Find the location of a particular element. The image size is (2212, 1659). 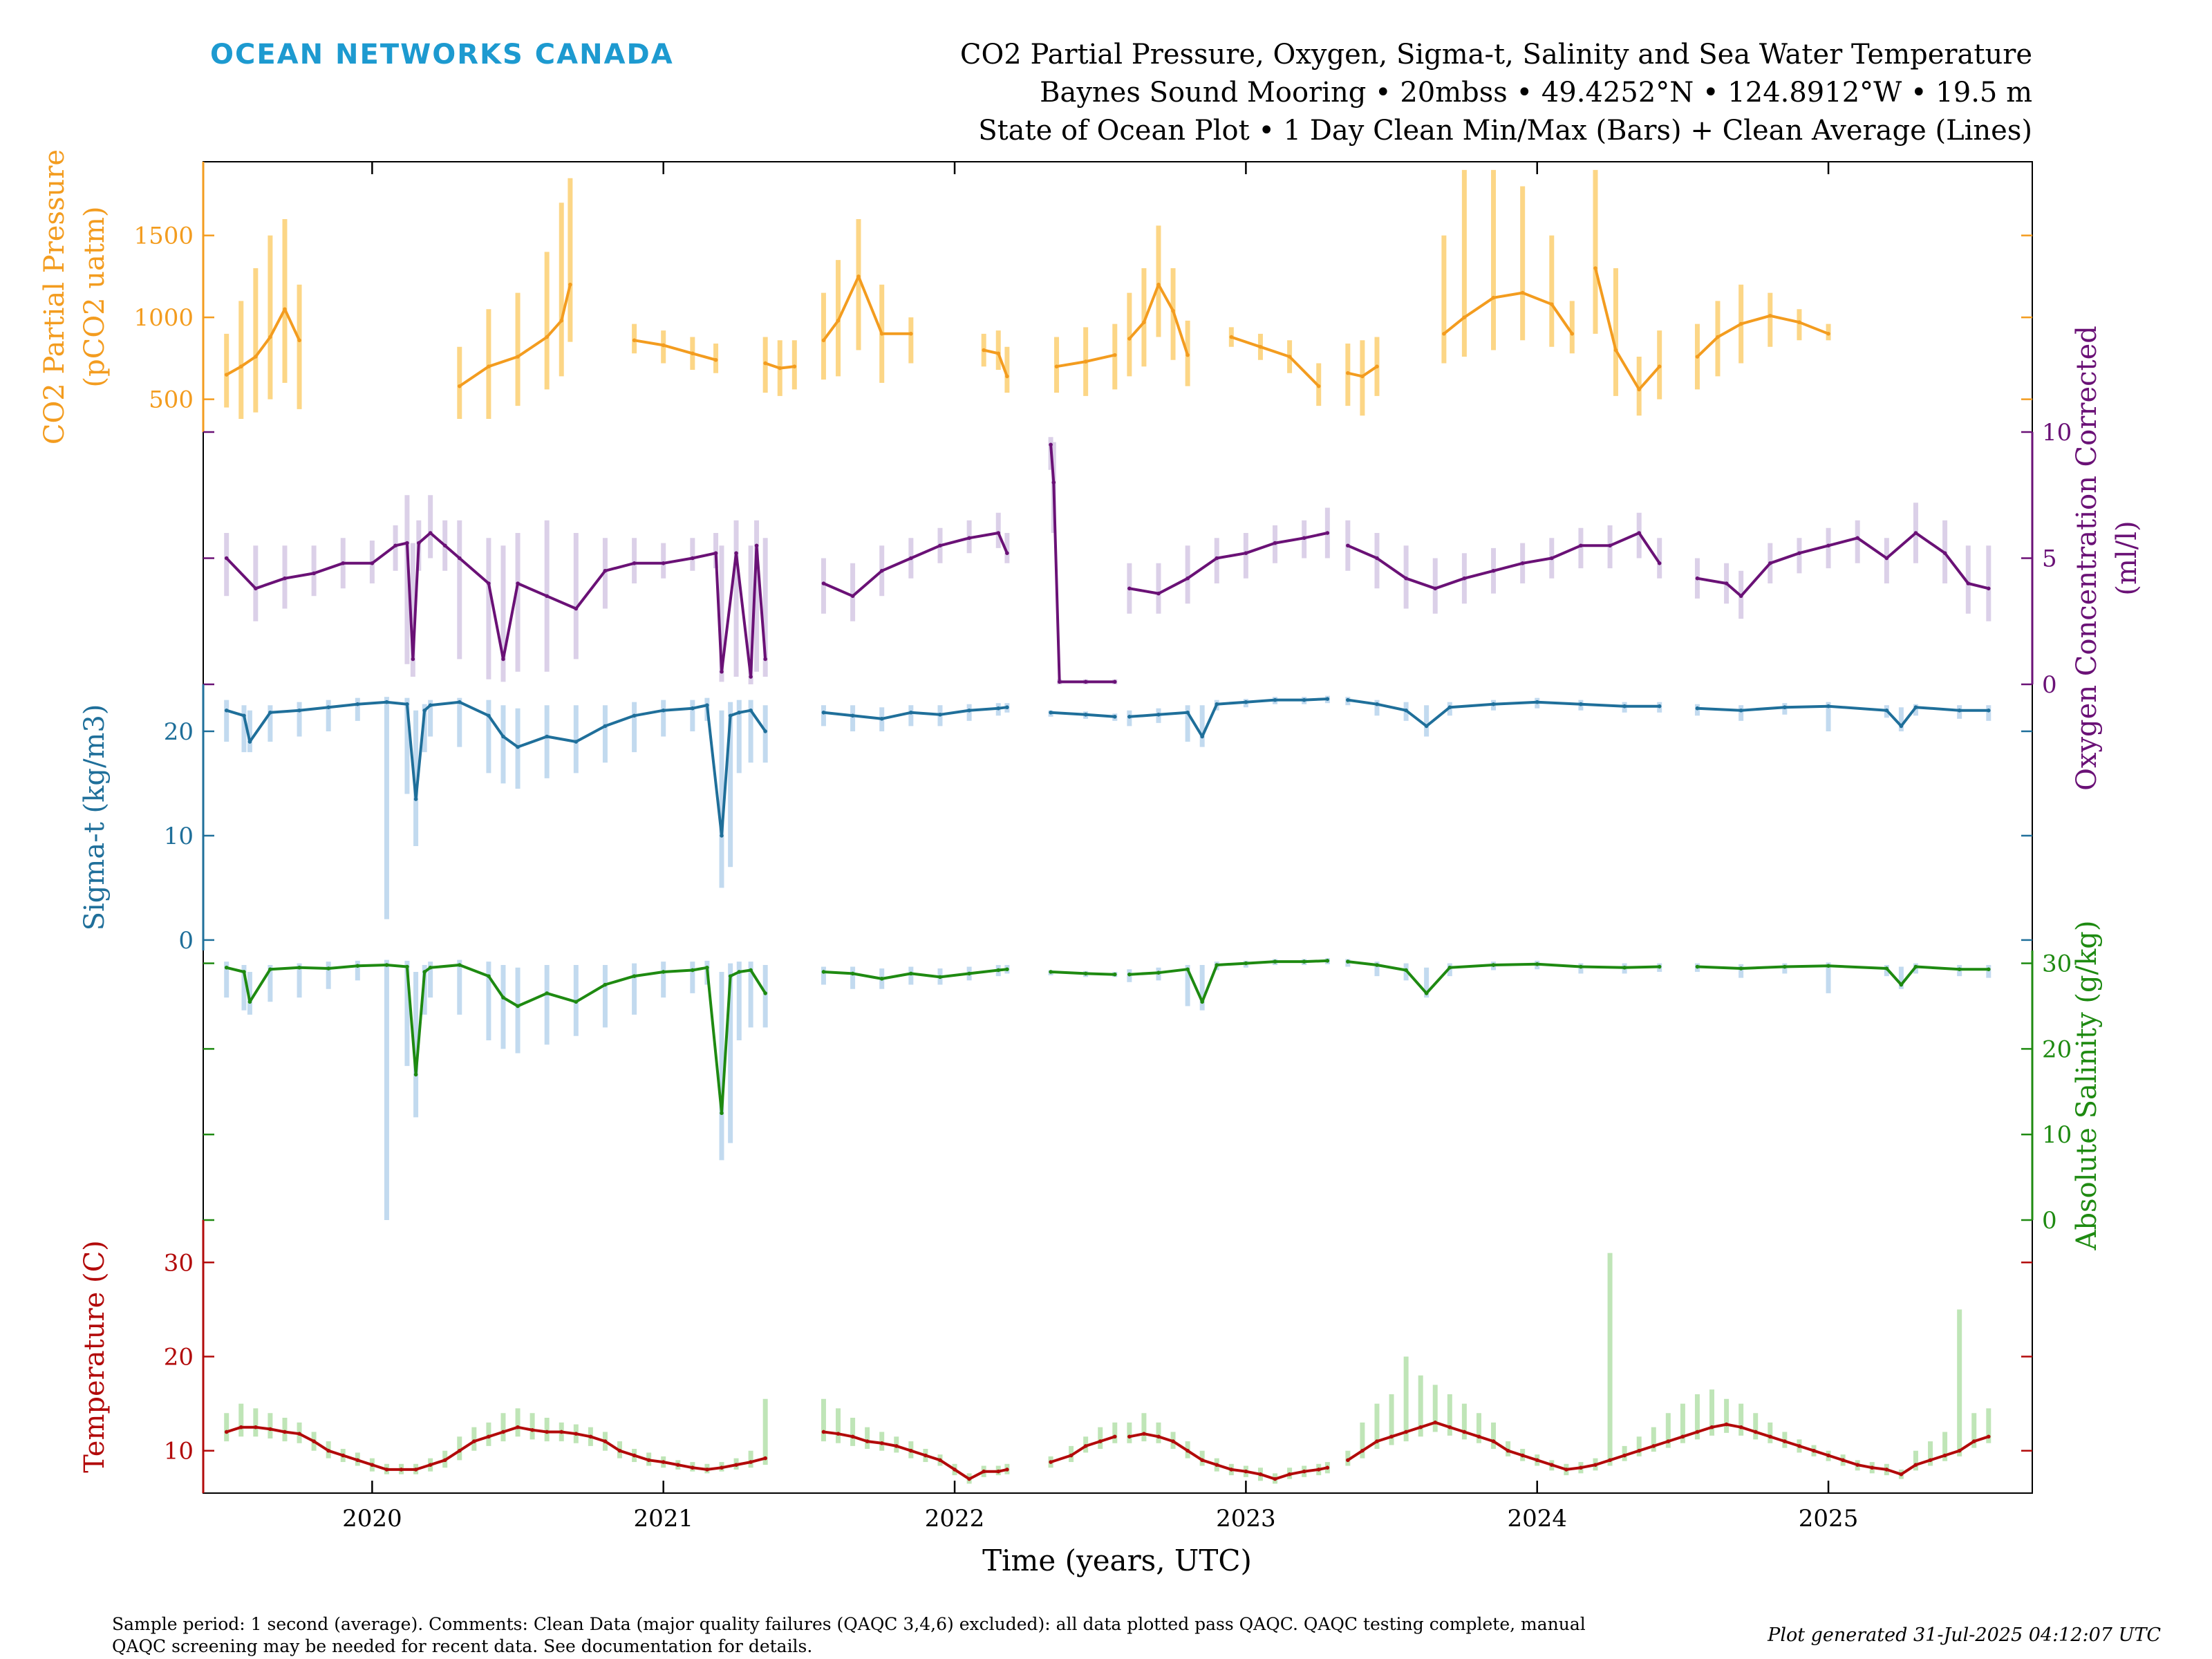

sigma-average-line is located at coordinates (915, 713).